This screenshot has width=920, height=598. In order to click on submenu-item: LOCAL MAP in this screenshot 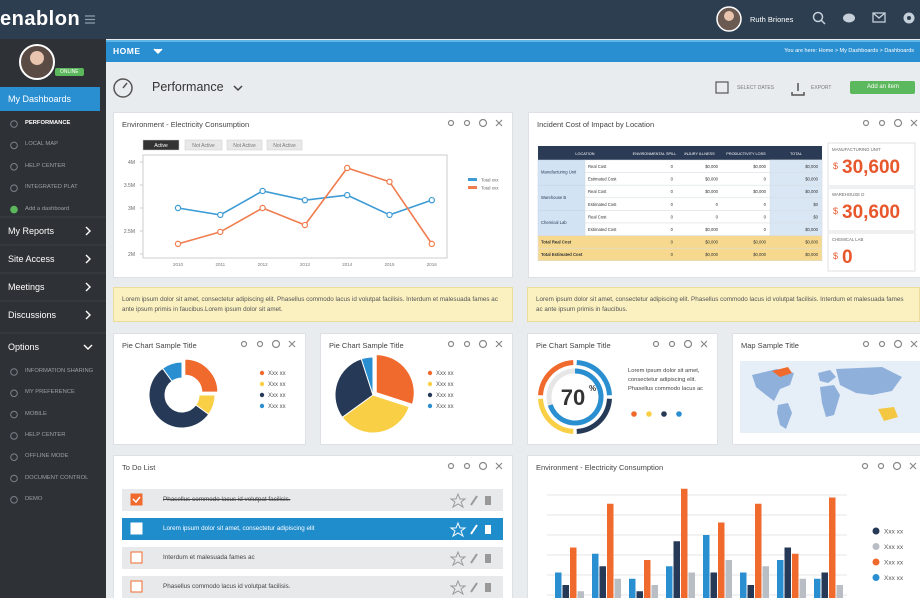, I will do `click(41, 144)`.